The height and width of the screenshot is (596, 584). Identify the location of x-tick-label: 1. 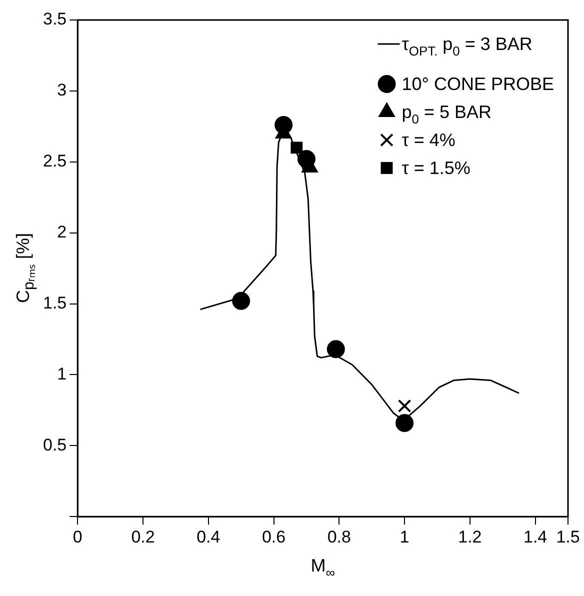
(405, 536).